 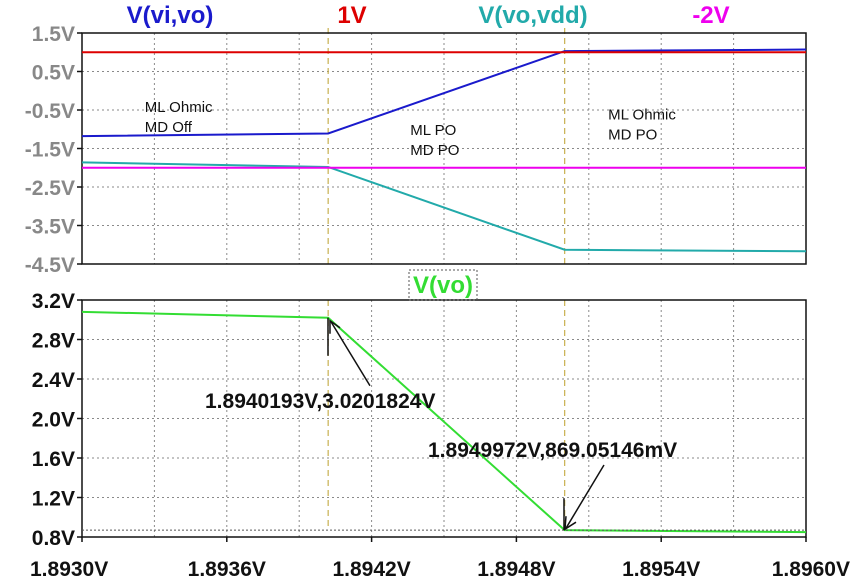 What do you see at coordinates (227, 569) in the screenshot?
I see `x-tick-label: 1.8936V` at bounding box center [227, 569].